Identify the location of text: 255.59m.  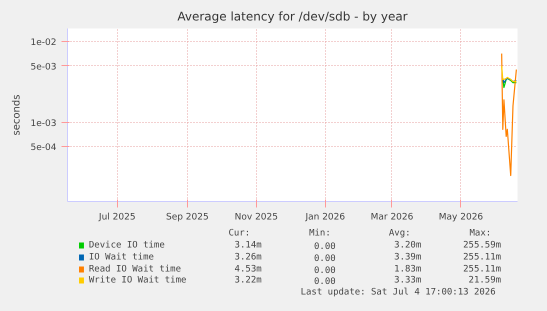
(482, 245).